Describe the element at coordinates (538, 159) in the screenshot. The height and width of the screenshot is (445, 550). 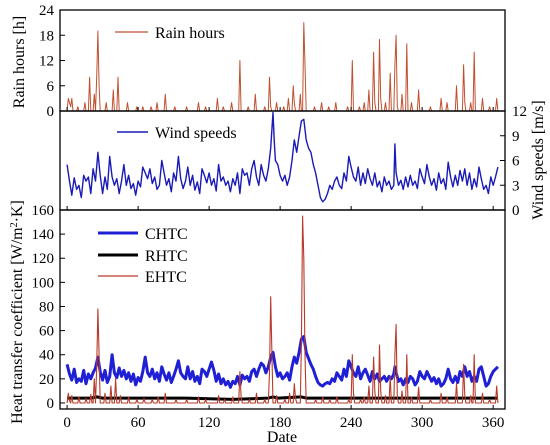
I see `wind-ylabel: Wind speeds [m/s]` at that location.